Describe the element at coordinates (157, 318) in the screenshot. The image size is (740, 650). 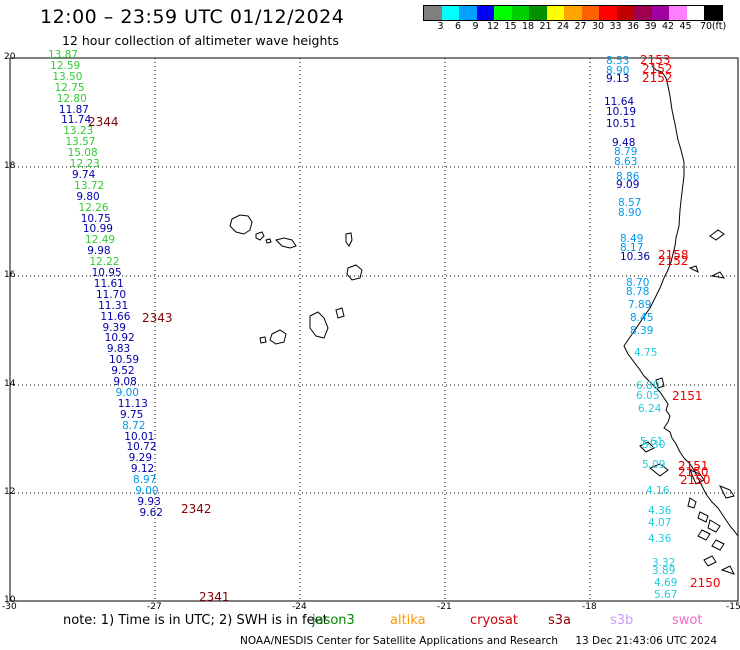
I see `pass-time-label: 2343` at that location.